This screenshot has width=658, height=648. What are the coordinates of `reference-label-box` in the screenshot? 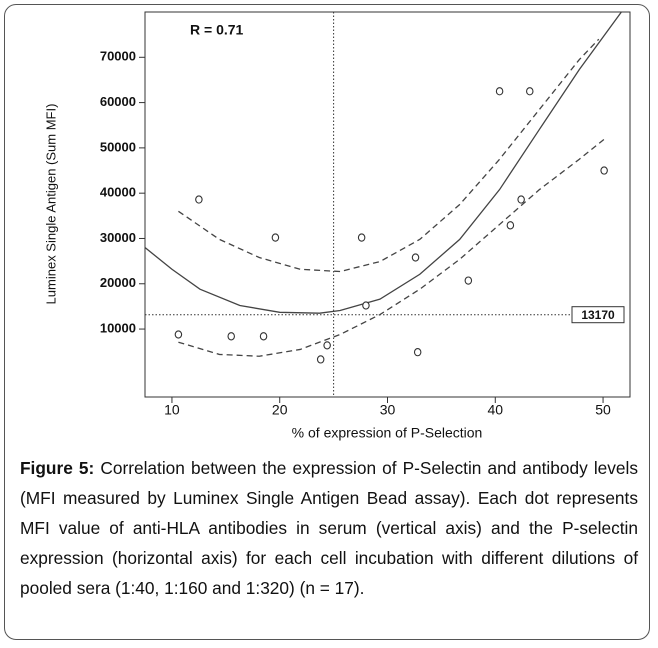 It's located at (598, 315).